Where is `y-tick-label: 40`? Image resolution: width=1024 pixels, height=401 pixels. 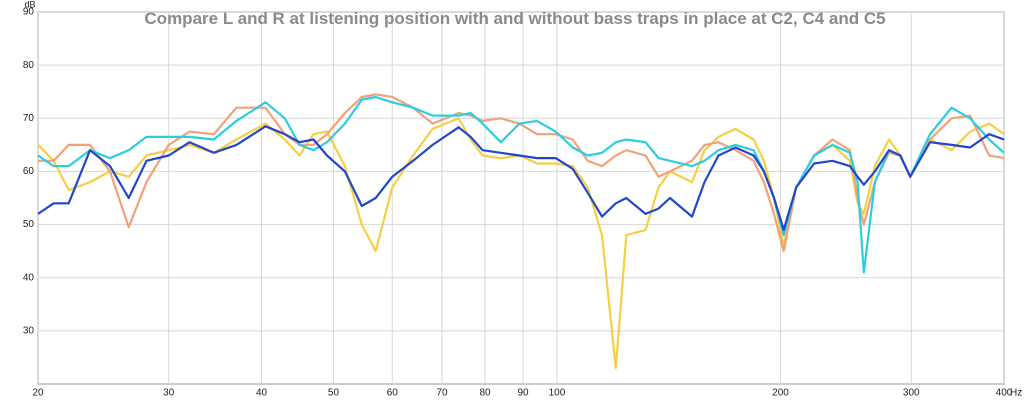 y-tick-label: 40 is located at coordinates (29, 277).